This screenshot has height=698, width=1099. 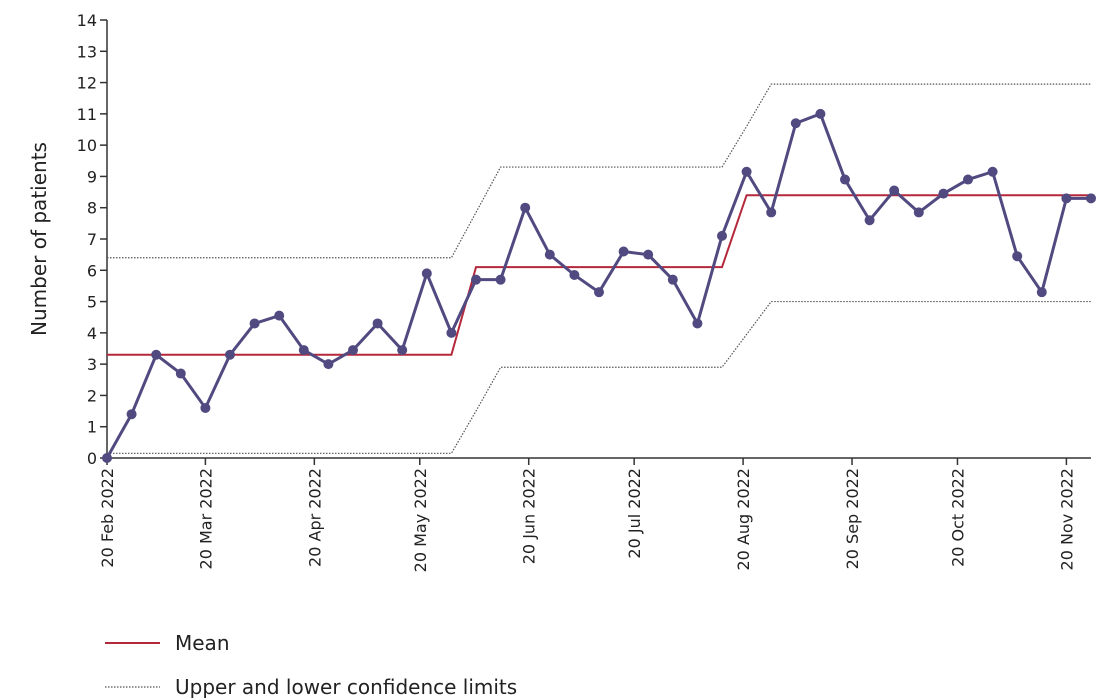 I want to click on x-tick-label: 20 Oct 2022, so click(x=957, y=517).